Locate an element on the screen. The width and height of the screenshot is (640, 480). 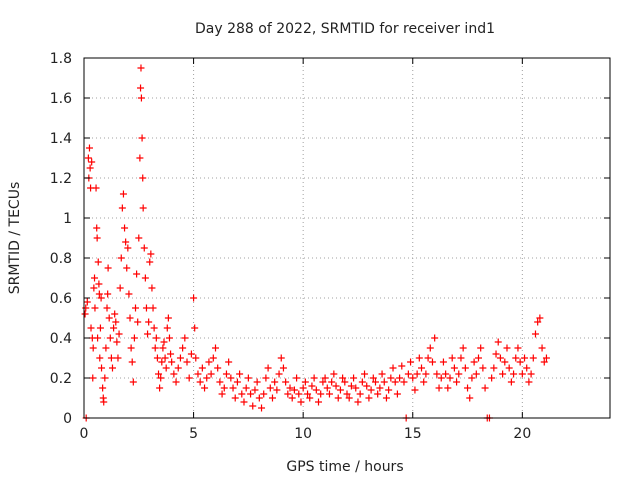
y-tick-label: 1.8 is located at coordinates (61, 59).